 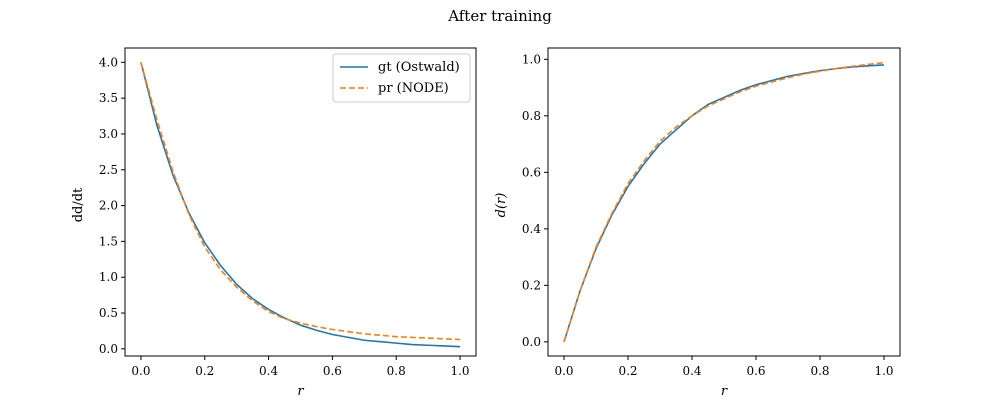 What do you see at coordinates (108, 62) in the screenshot?
I see `chart-left-y-tick-label: 4.0` at bounding box center [108, 62].